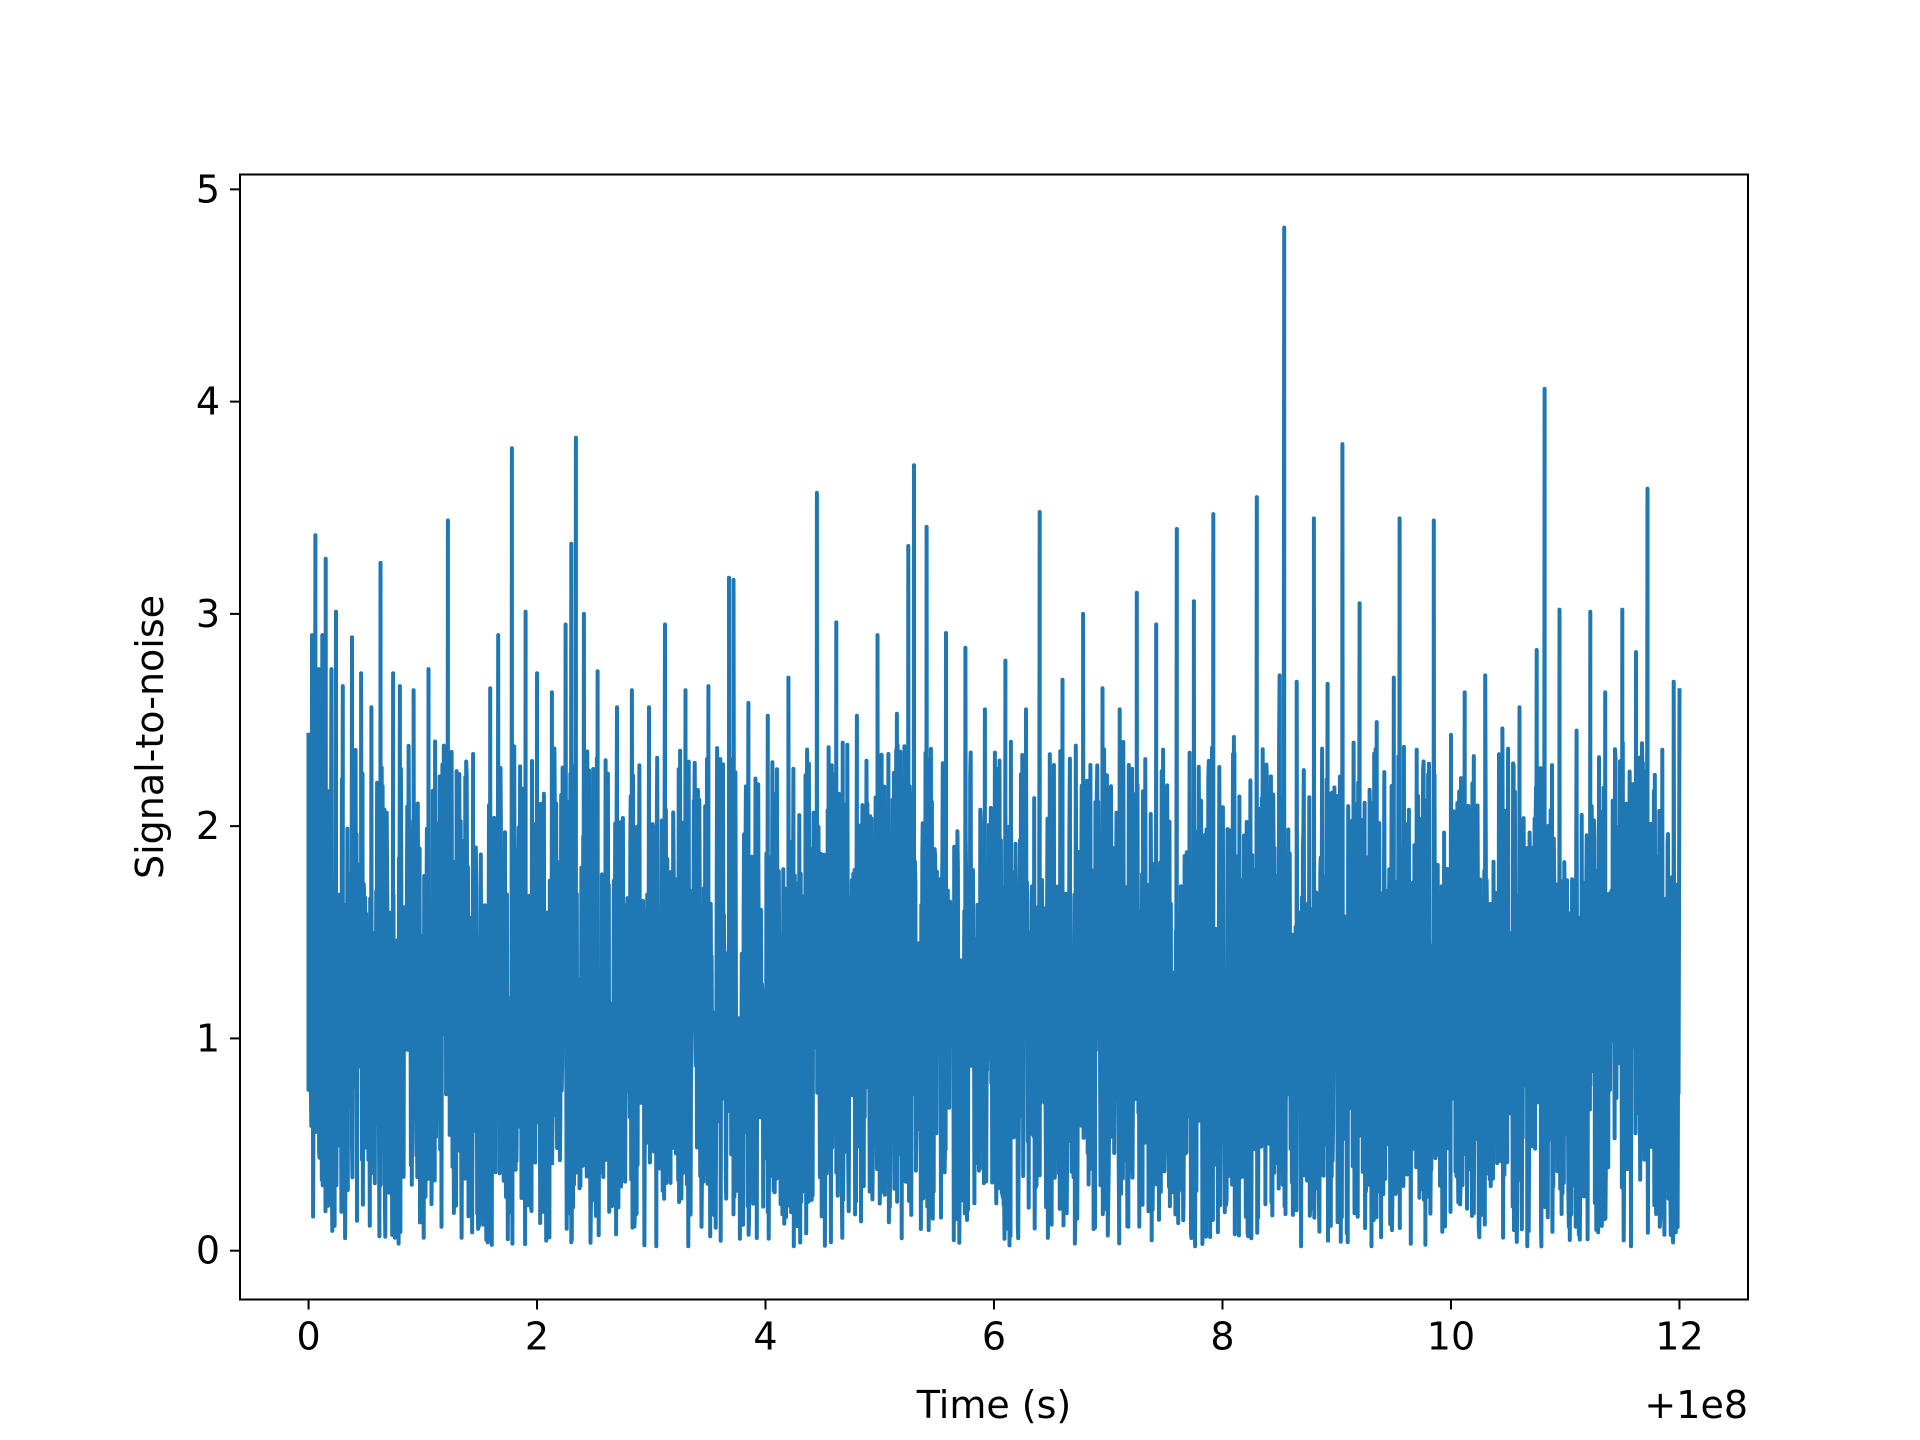 This screenshot has height=1440, width=1920. What do you see at coordinates (208, 1251) in the screenshot?
I see `y-tick-label: 0` at bounding box center [208, 1251].